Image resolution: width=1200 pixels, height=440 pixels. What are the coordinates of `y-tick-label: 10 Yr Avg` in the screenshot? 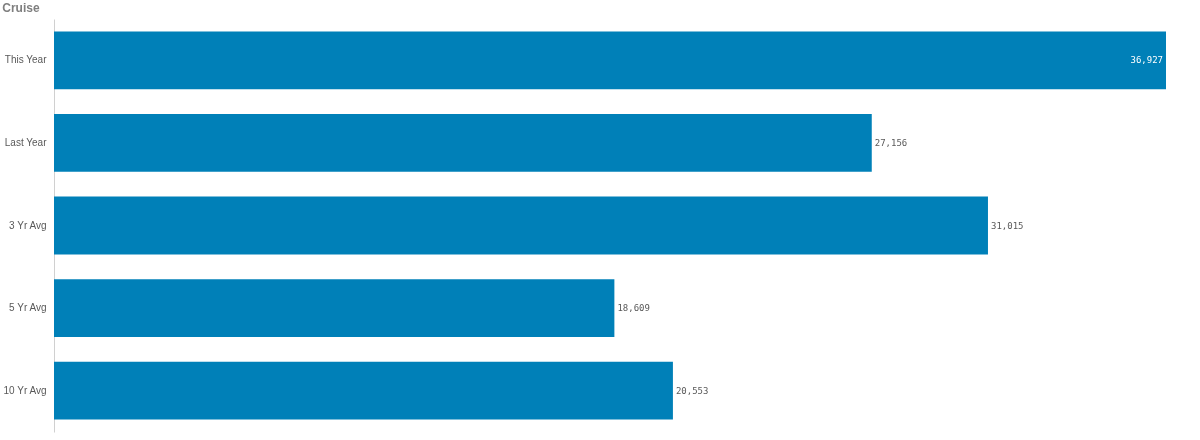 It's located at (25, 390).